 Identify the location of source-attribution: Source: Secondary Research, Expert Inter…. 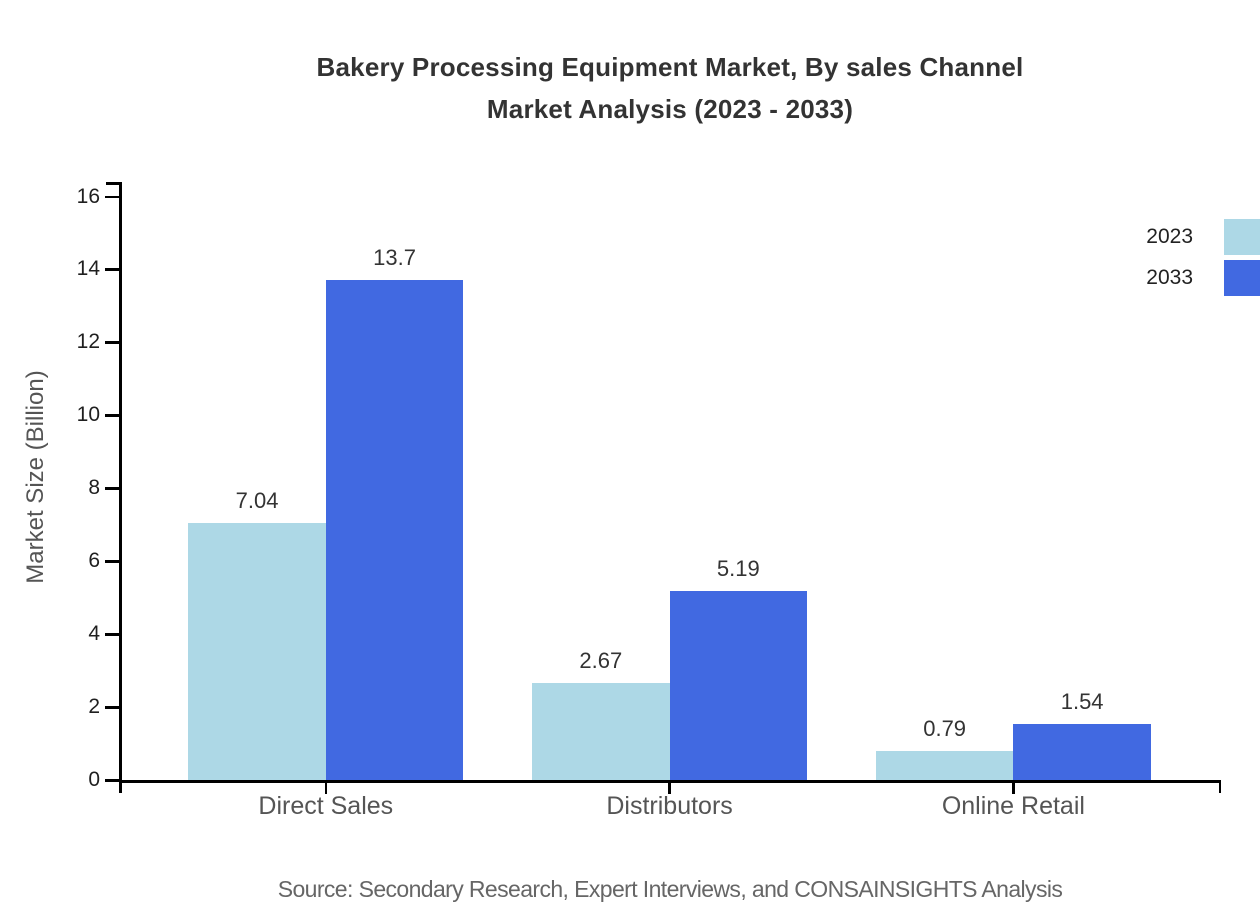
(670, 889).